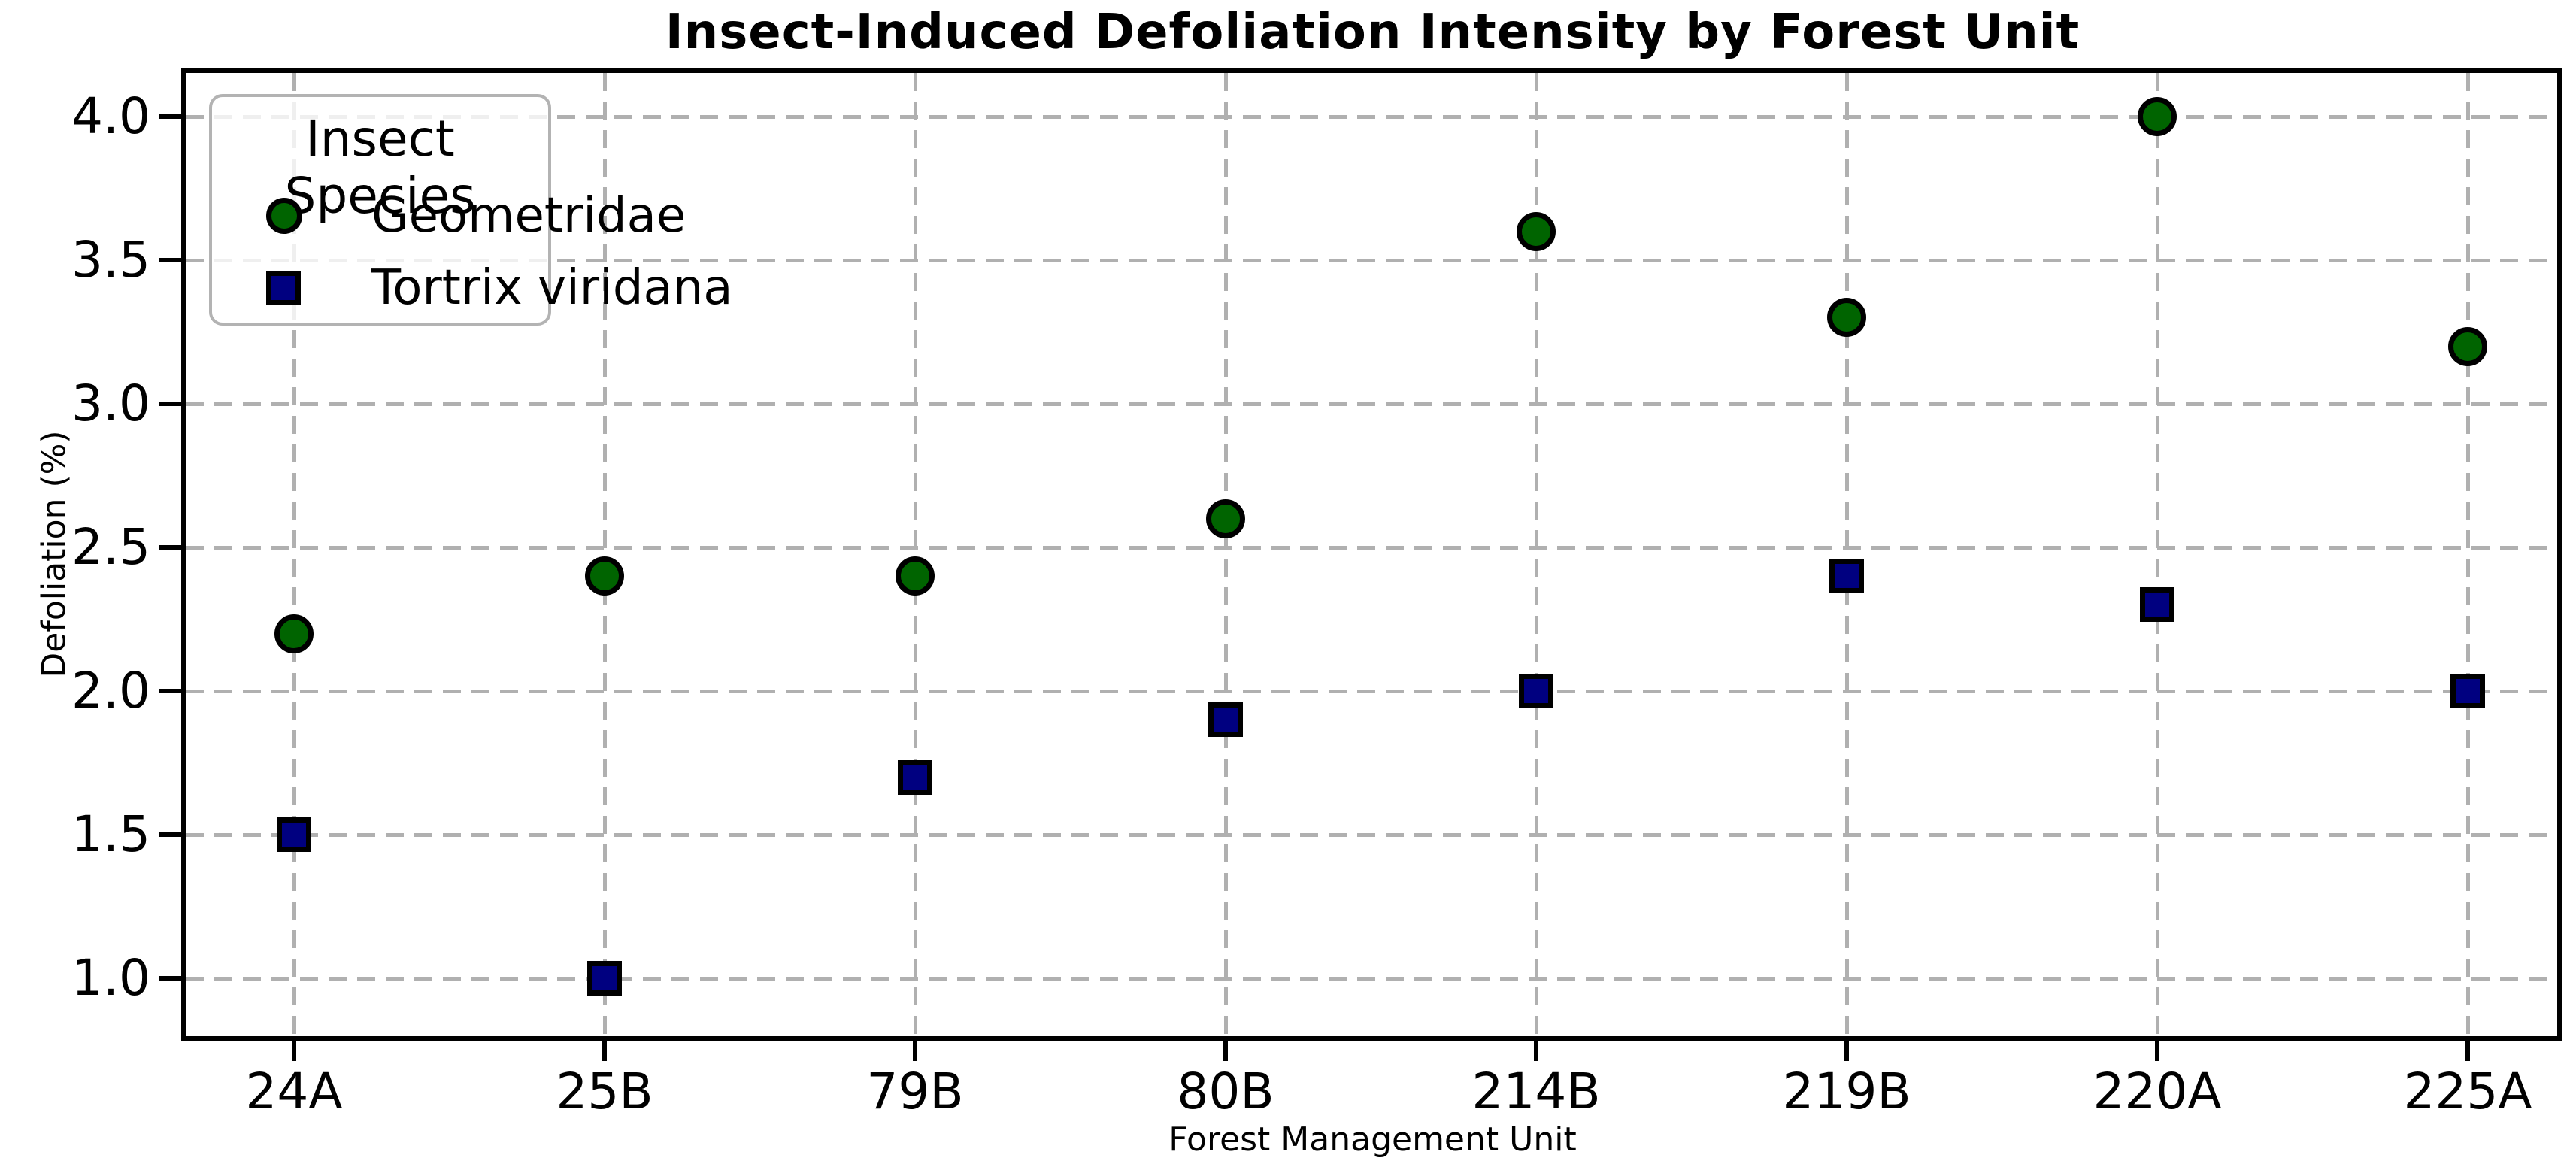  Describe the element at coordinates (915, 1091) in the screenshot. I see `x-tick-label: 79B` at that location.